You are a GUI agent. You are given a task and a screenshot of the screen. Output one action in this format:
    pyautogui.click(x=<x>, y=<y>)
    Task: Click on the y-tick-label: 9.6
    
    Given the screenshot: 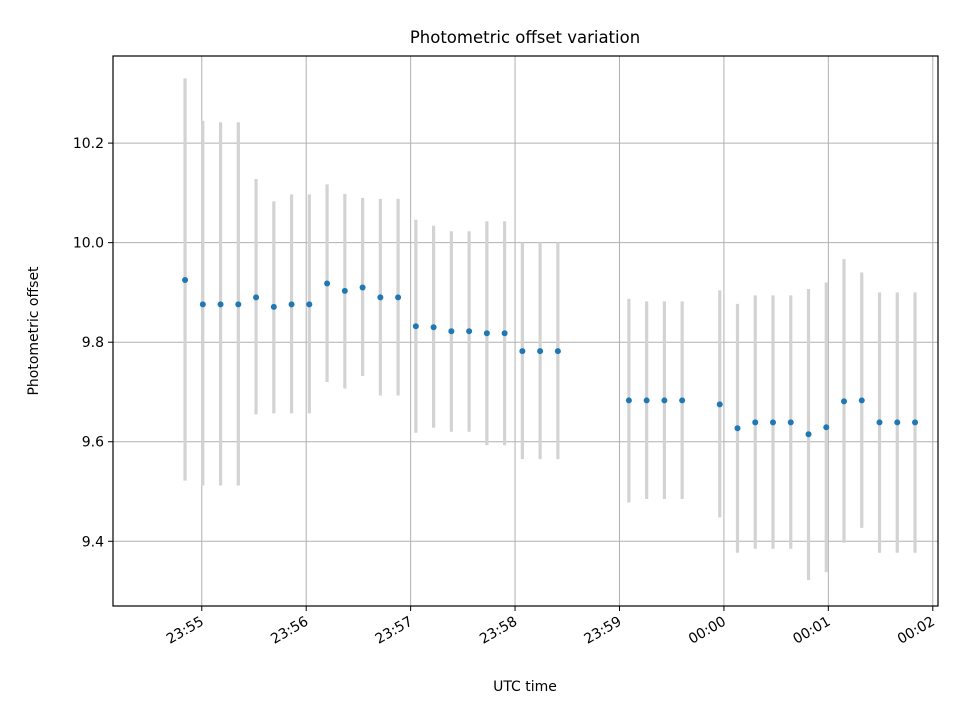 What is the action you would take?
    pyautogui.click(x=93, y=443)
    